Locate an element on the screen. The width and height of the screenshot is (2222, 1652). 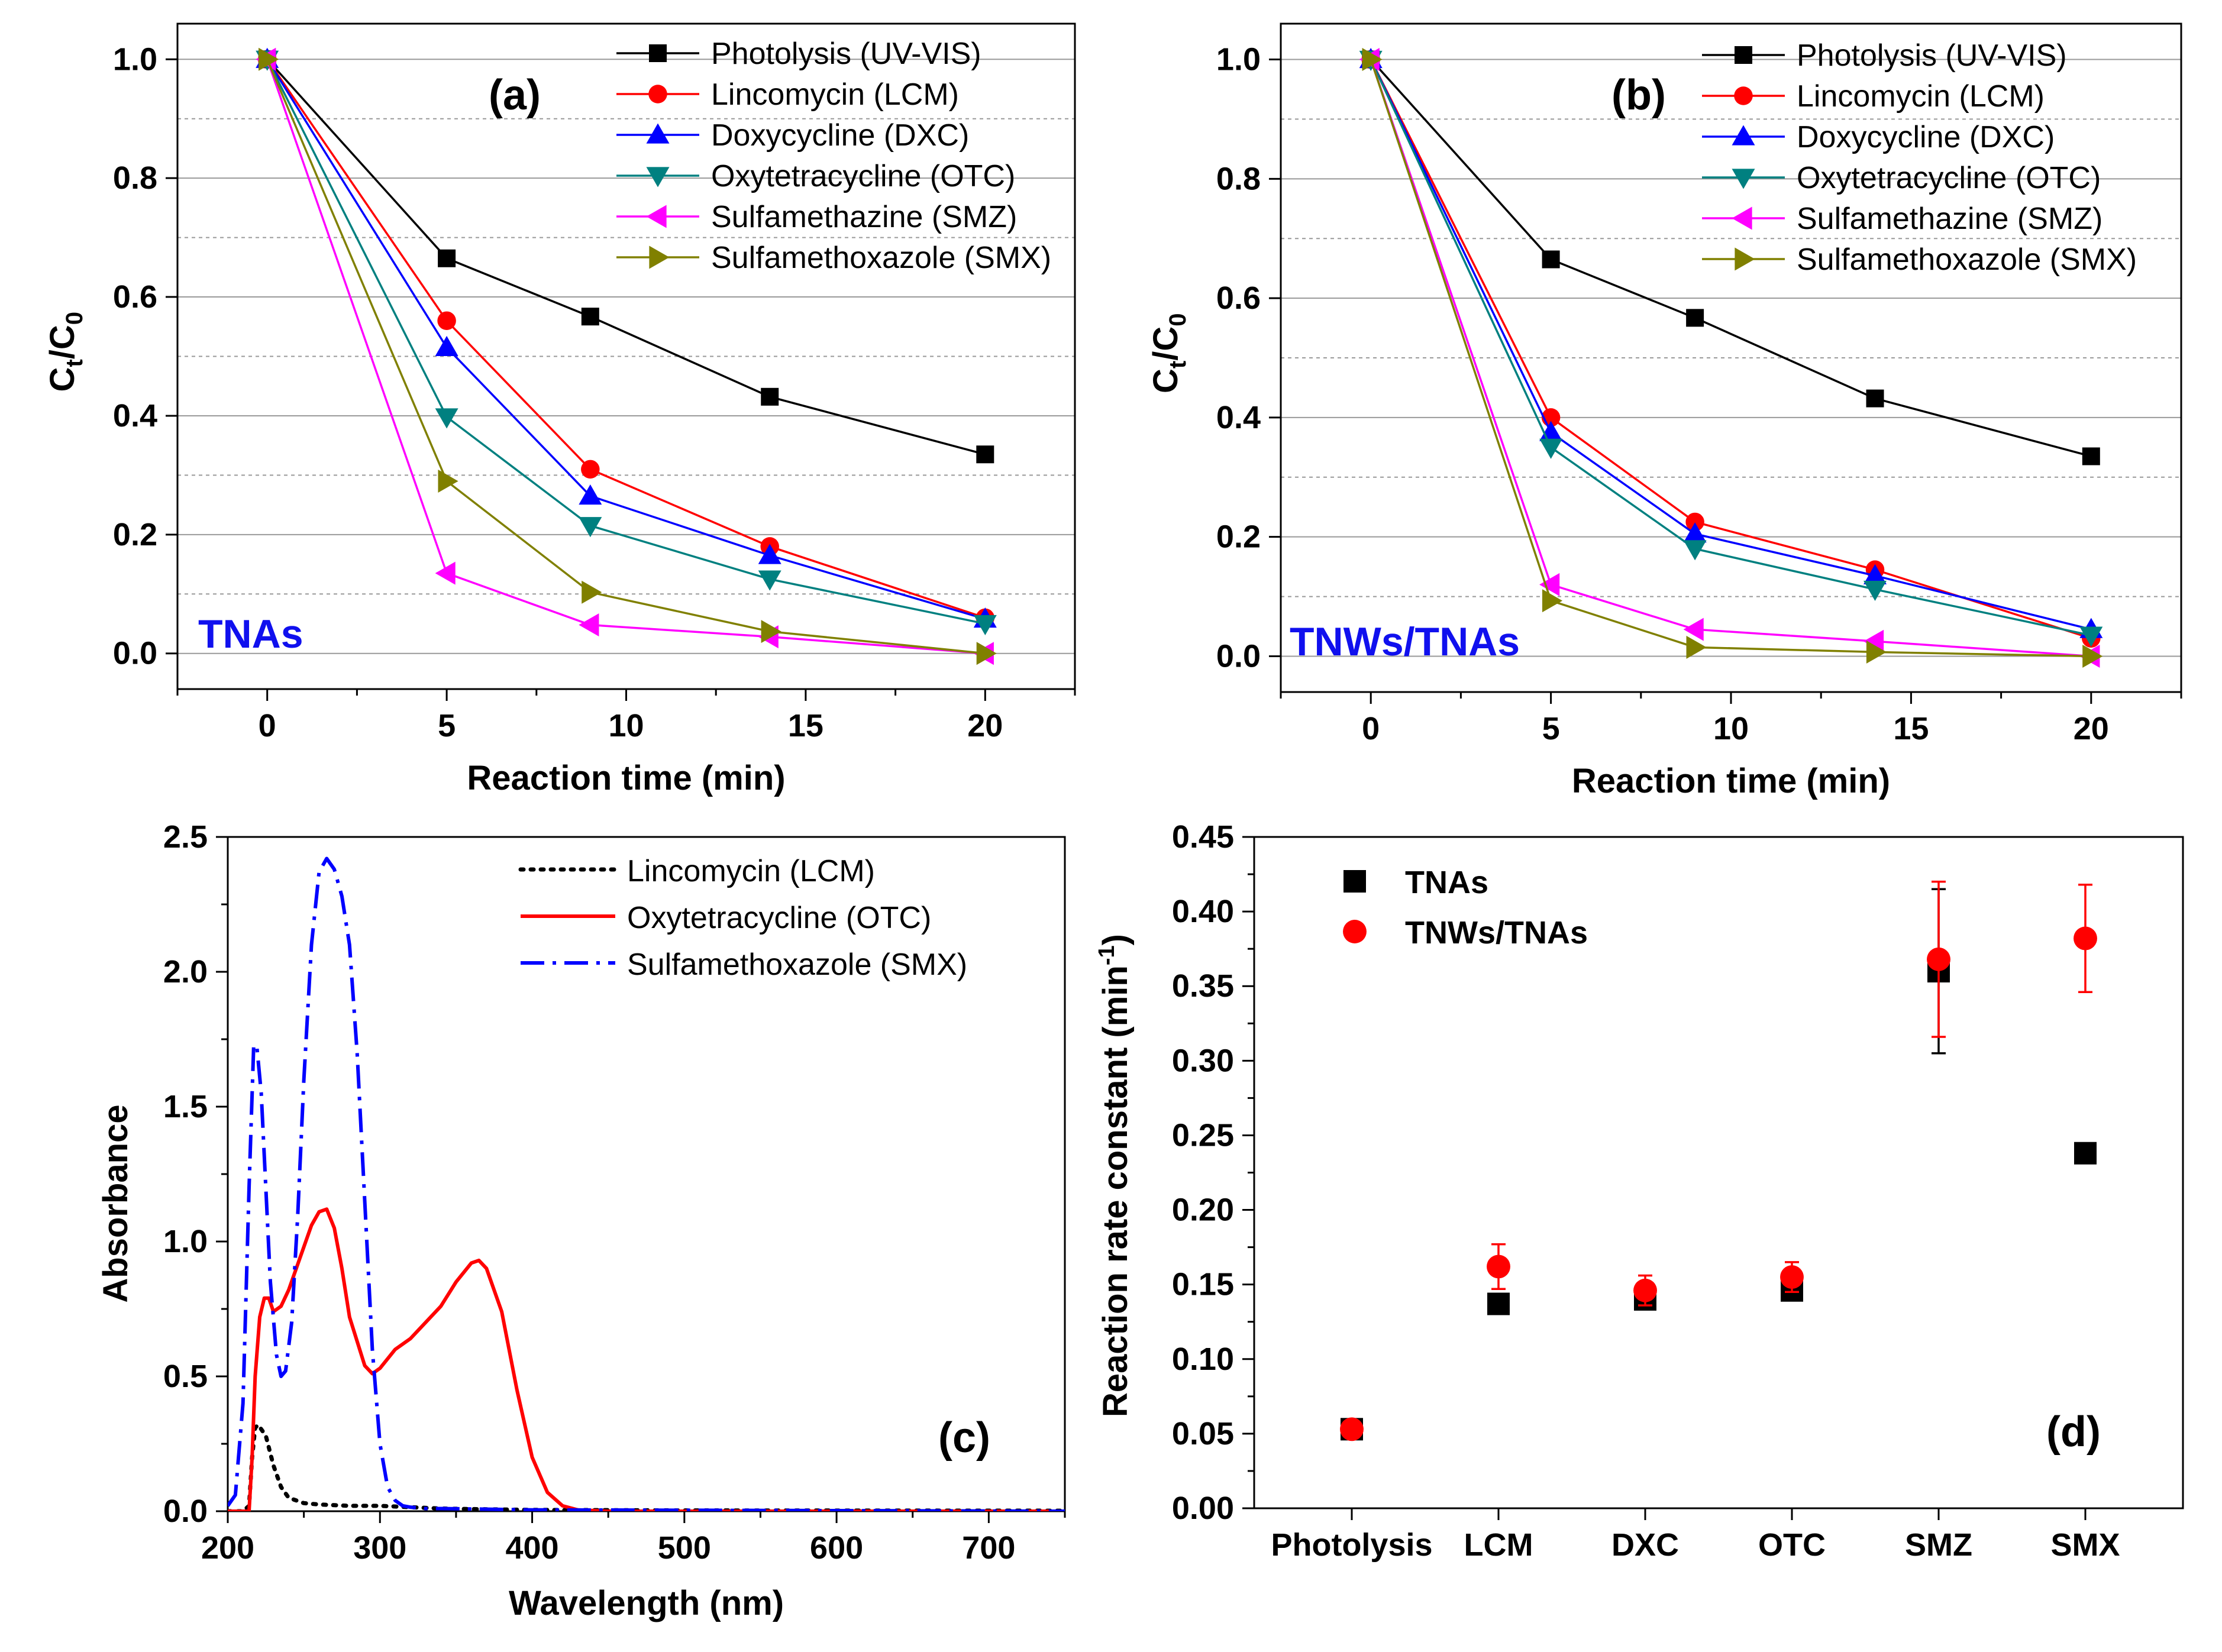
panel-d-y-axis-label: Reaction rate constant (min-1) is located at coordinates (1114, 1175).